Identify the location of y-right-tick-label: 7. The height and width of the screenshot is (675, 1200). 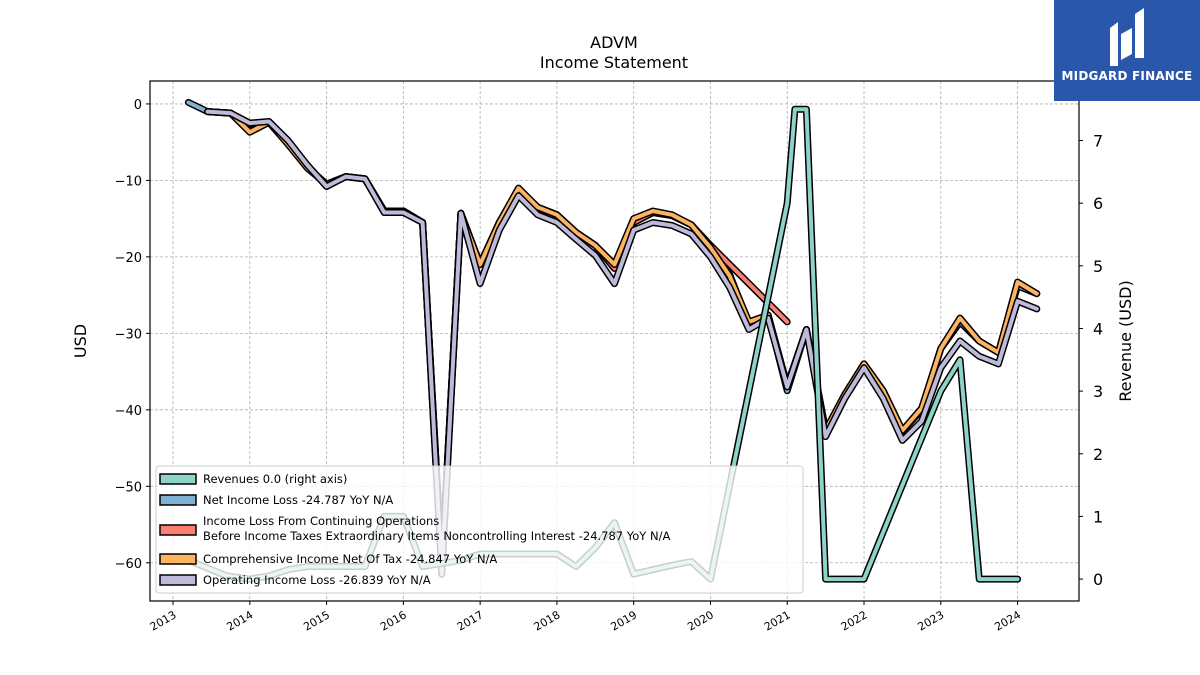
(1098, 141).